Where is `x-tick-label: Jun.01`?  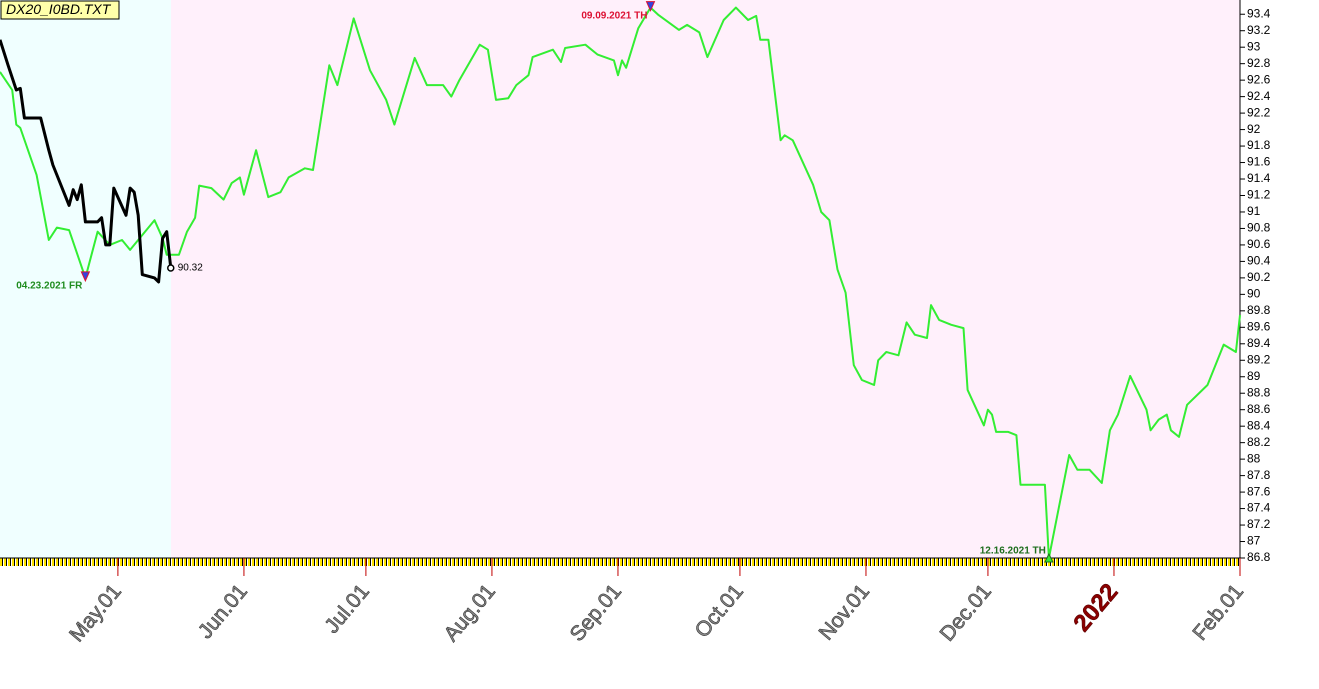
x-tick-label: Jun.01 is located at coordinates (223, 611).